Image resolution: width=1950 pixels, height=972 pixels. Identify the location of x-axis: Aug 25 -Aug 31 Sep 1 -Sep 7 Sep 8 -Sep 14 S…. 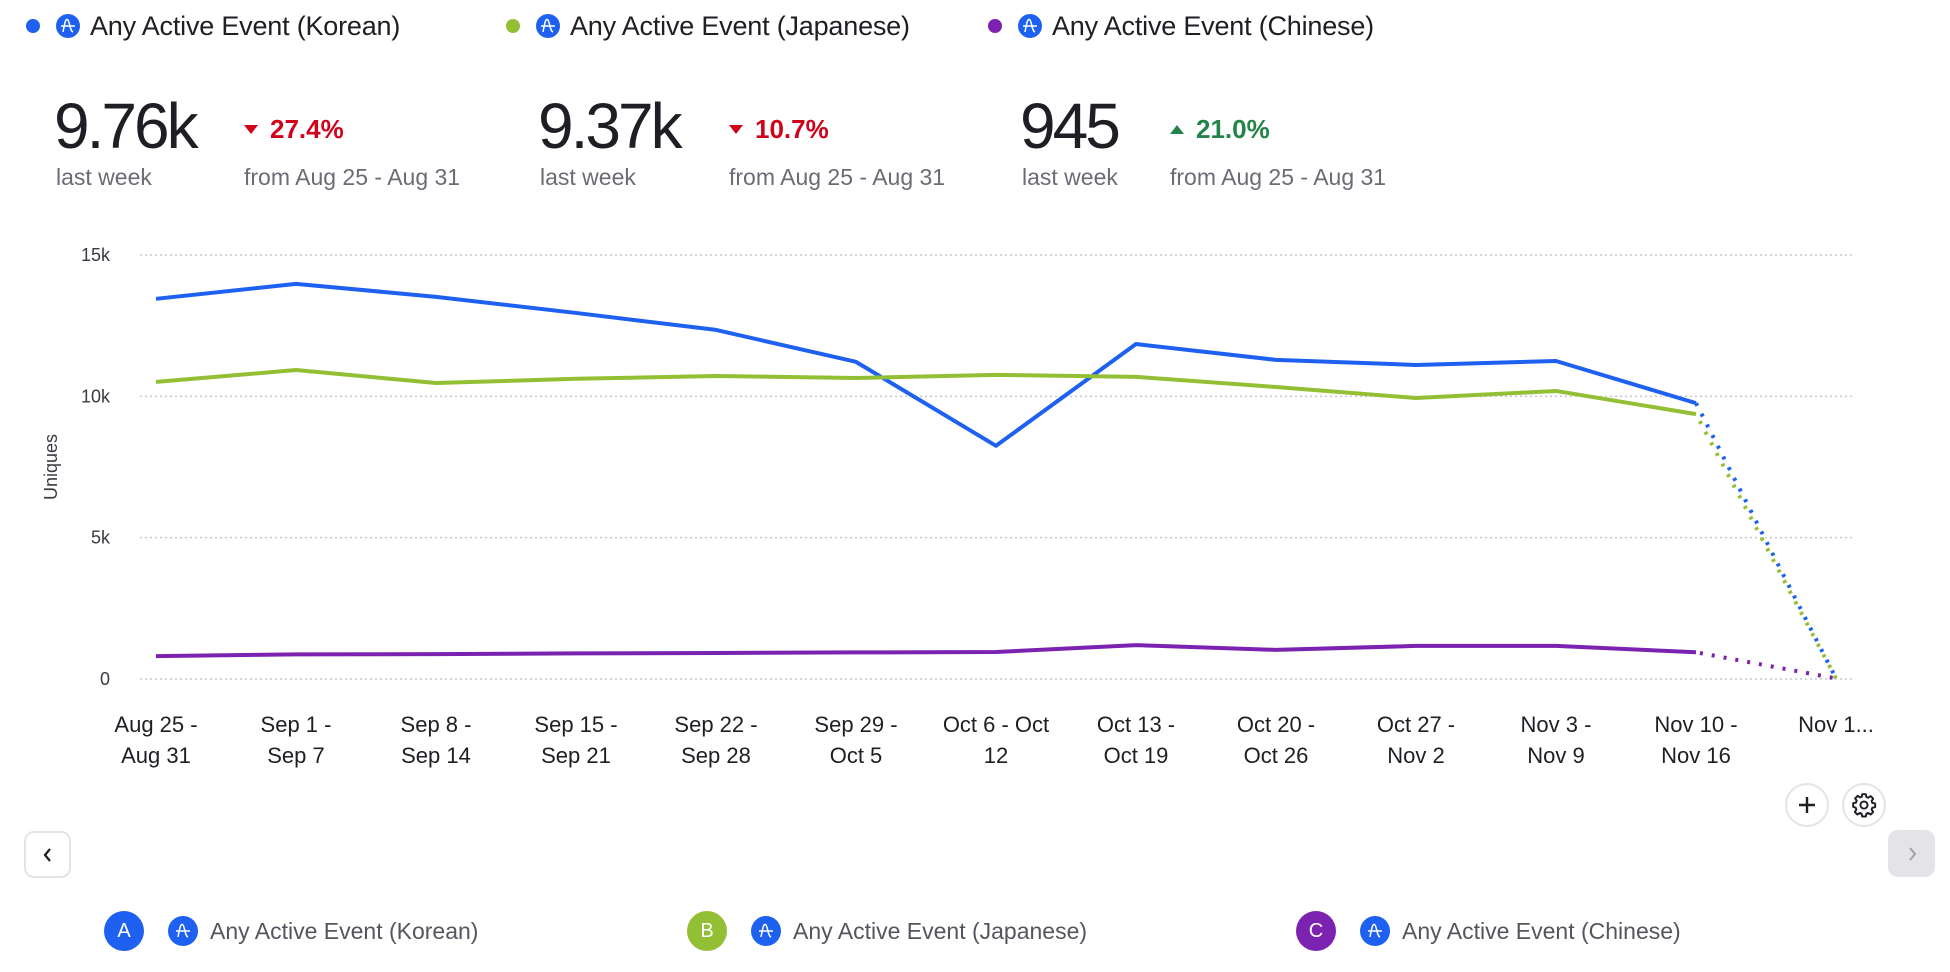
(993, 740).